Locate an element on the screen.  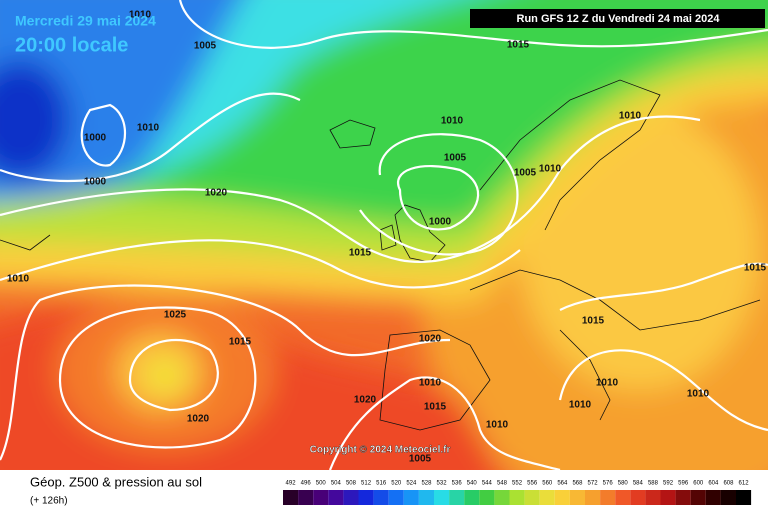
legend-label: 596 is located at coordinates (683, 484).